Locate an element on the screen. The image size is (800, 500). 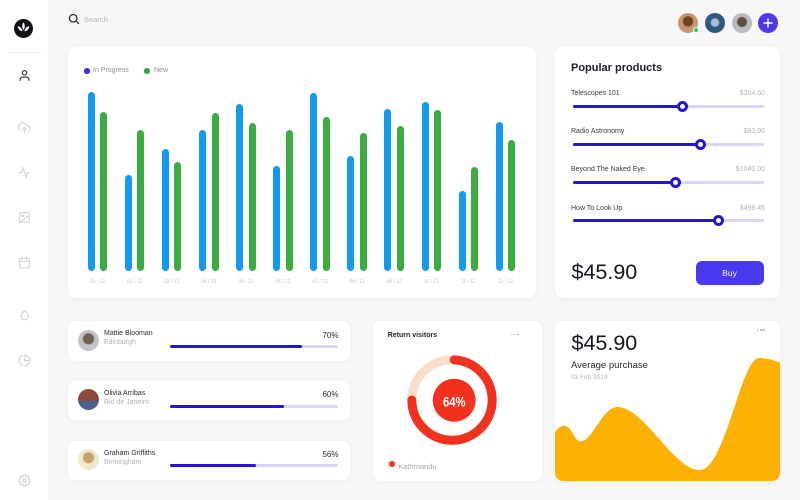
svg-text: 64% is located at coordinates (454, 401).